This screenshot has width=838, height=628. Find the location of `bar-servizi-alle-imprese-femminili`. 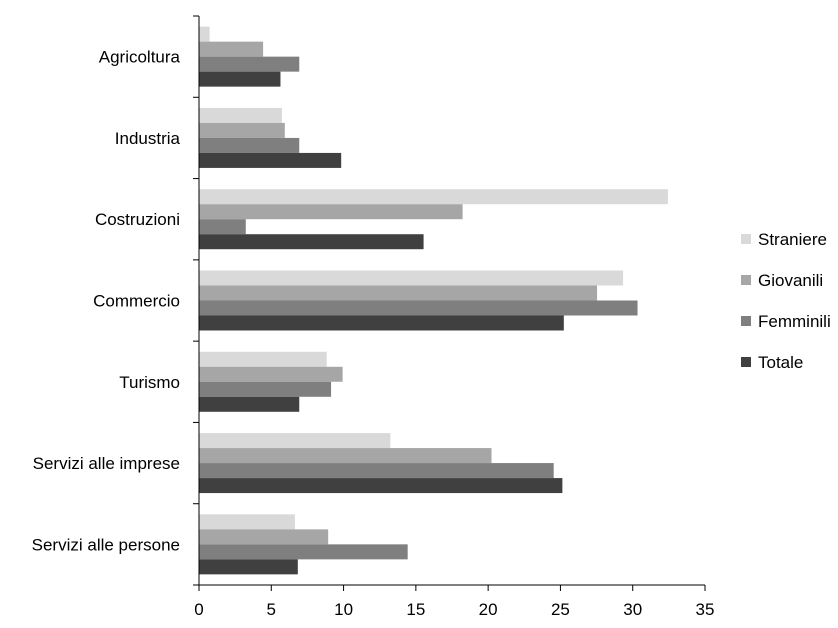

bar-servizi-alle-imprese-femminili is located at coordinates (376, 471).